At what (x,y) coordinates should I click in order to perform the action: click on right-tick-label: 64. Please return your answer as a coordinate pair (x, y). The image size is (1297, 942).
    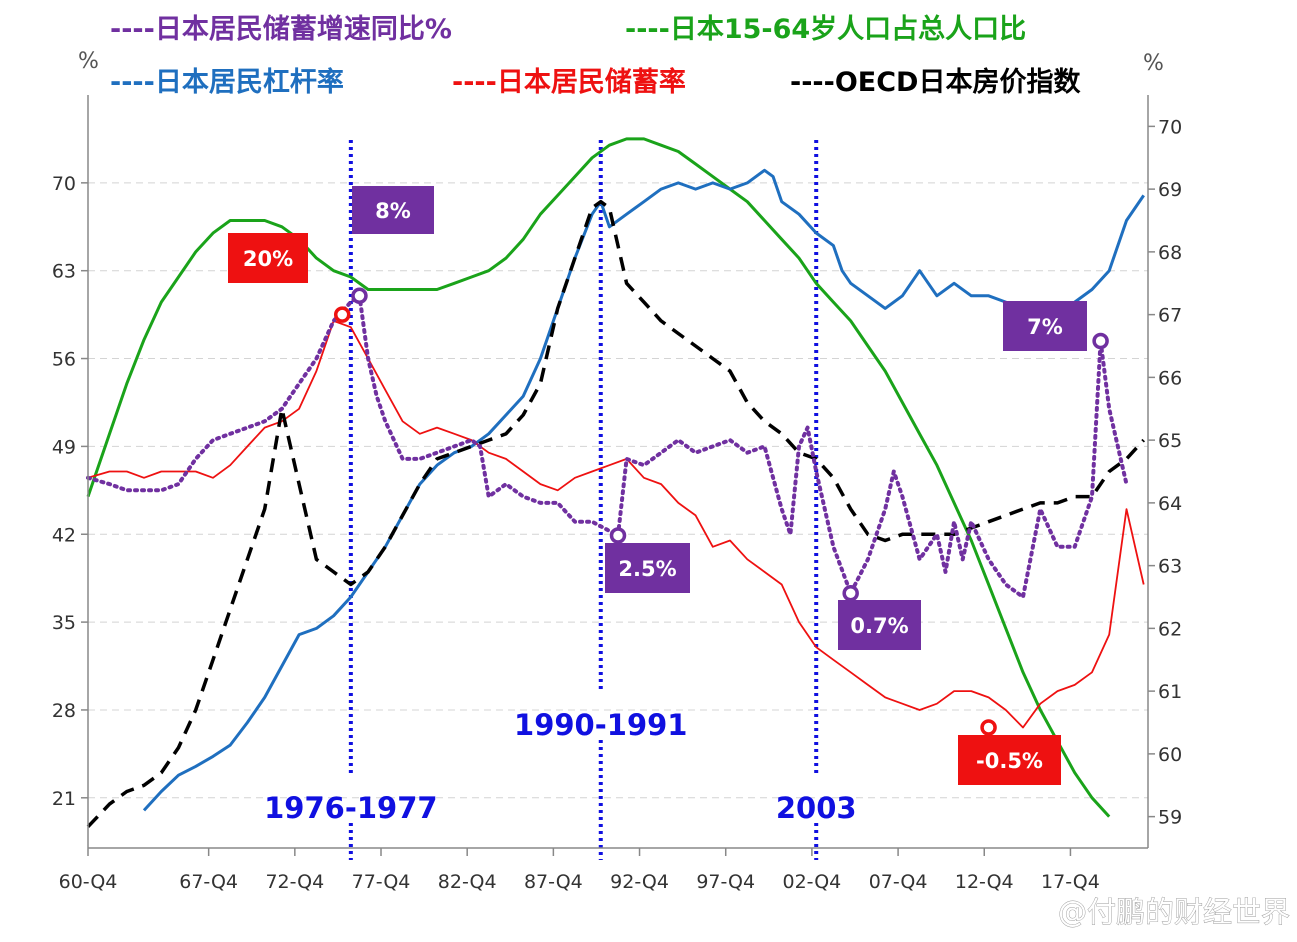
    Looking at the image, I should click on (1170, 504).